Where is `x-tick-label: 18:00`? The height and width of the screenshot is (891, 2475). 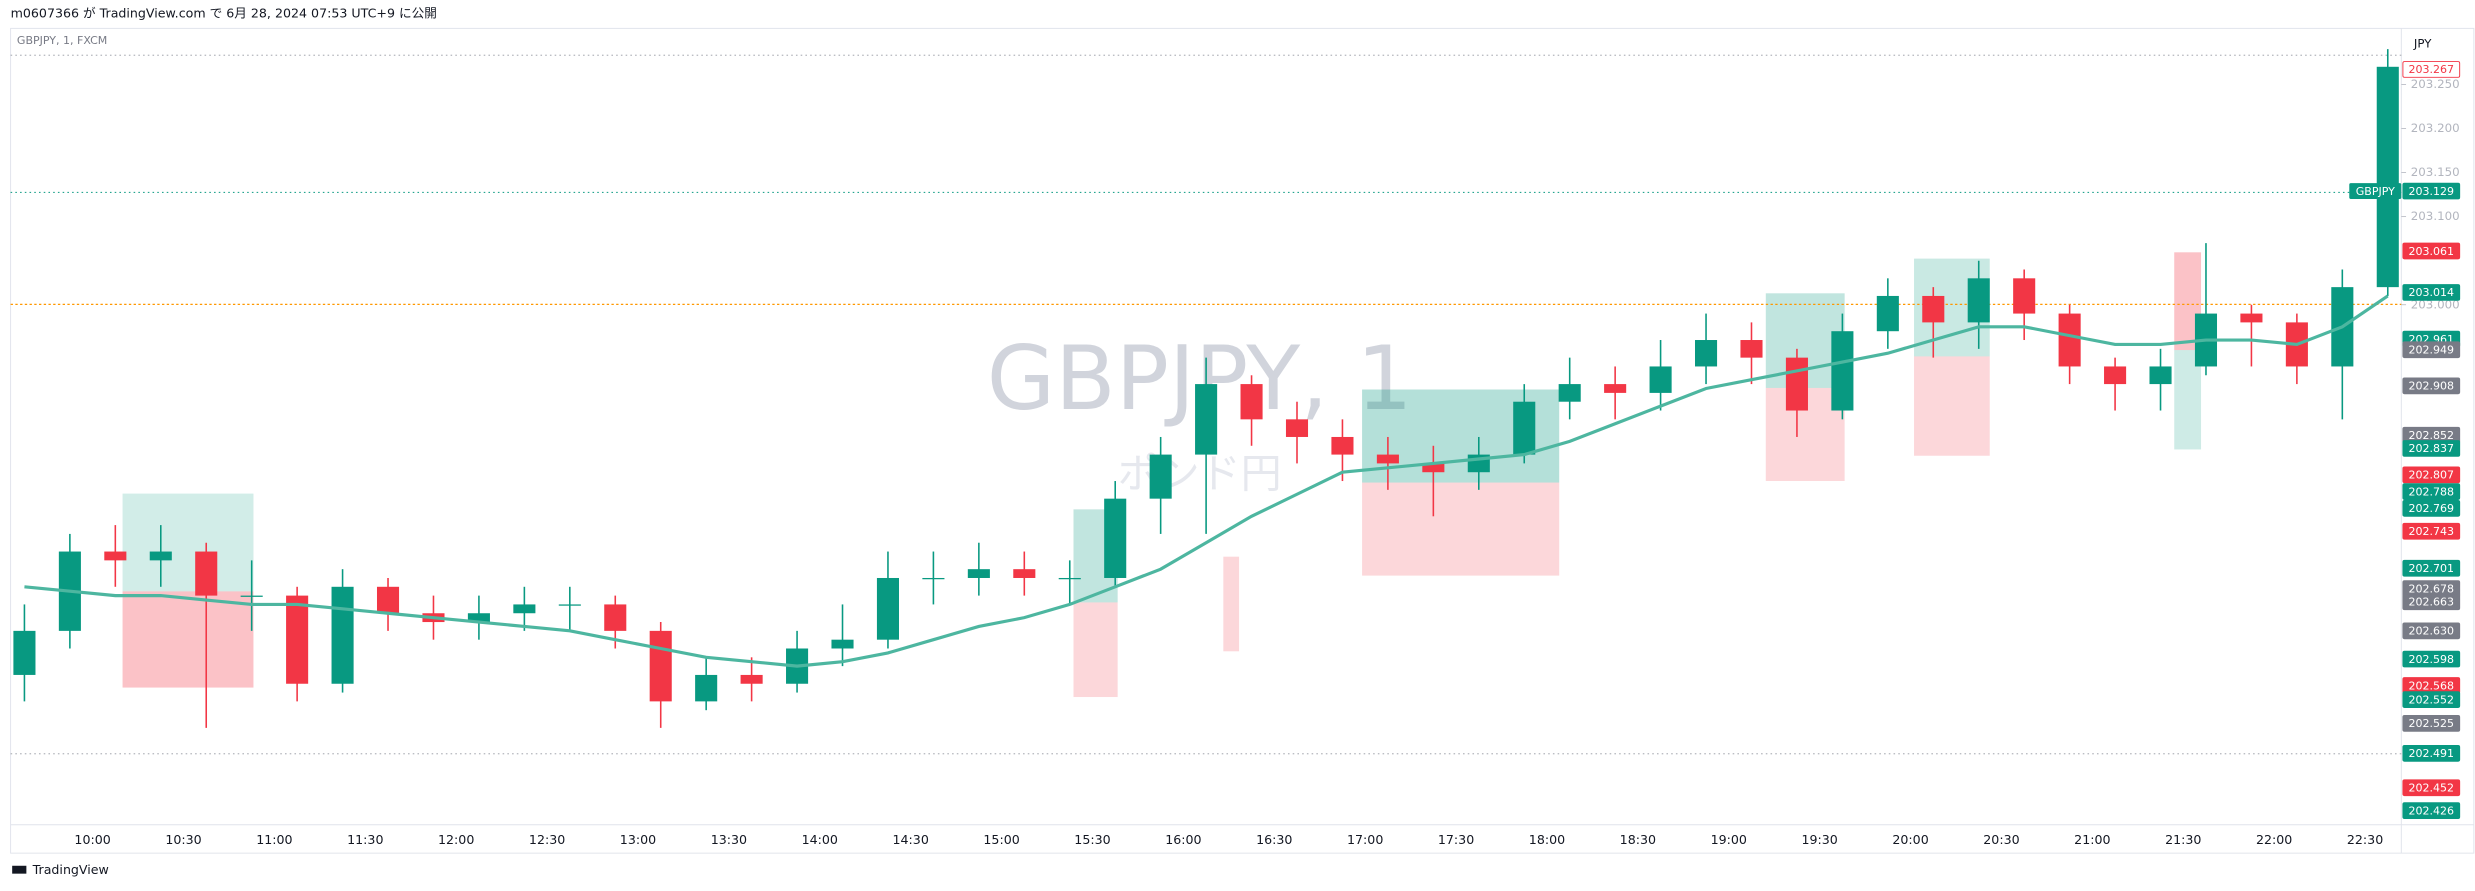 x-tick-label: 18:00 is located at coordinates (1547, 839).